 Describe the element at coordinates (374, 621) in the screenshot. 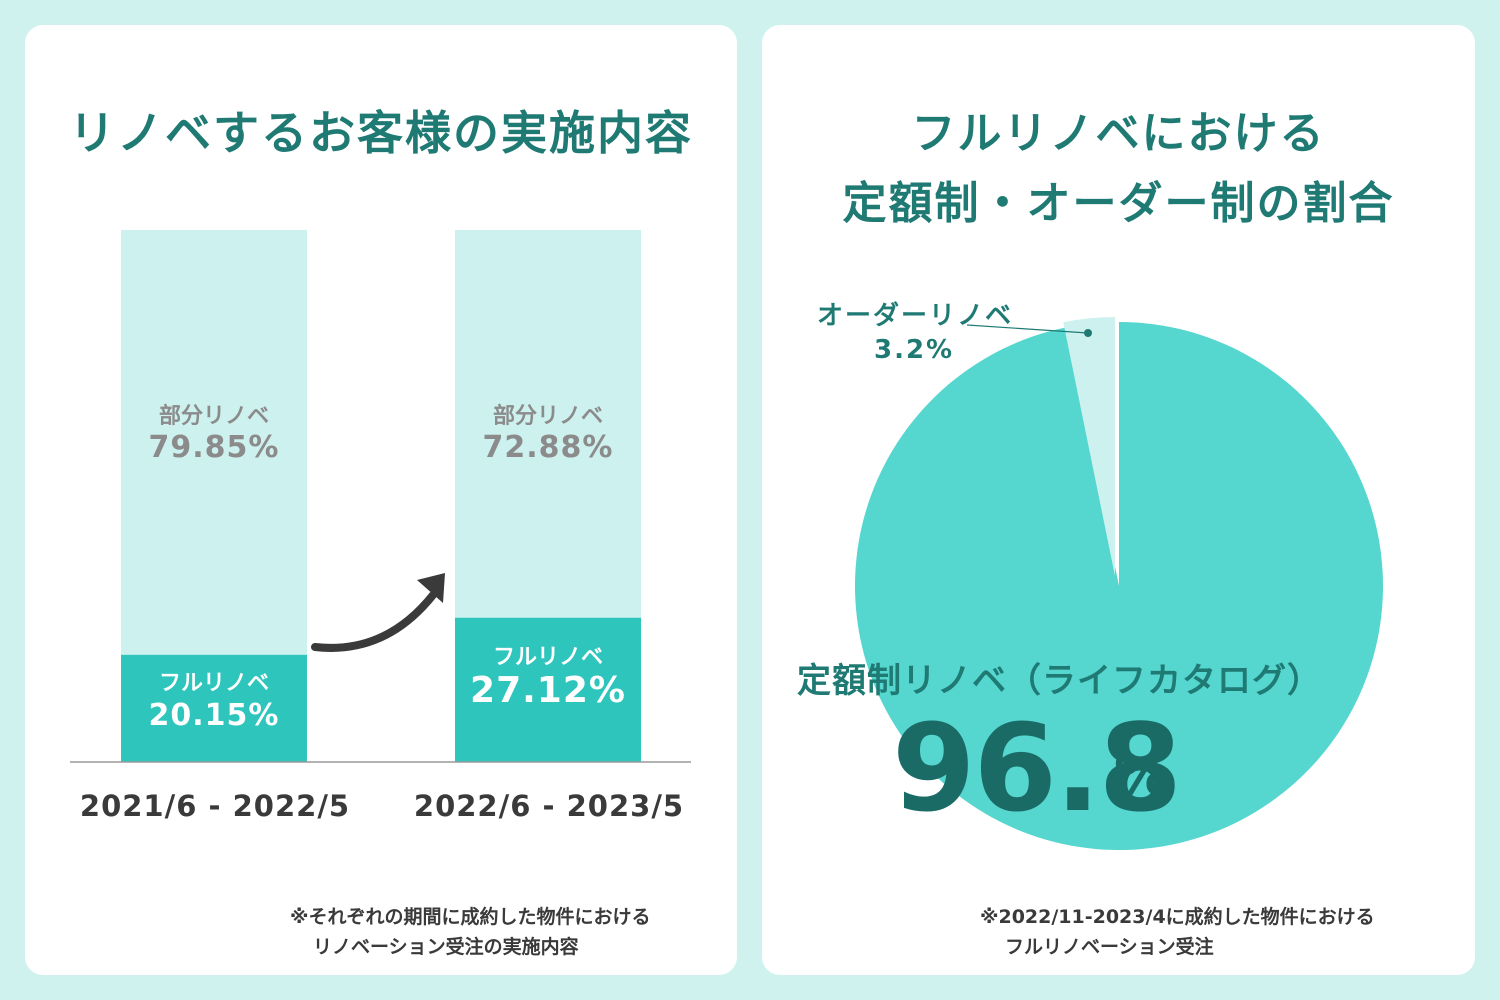

I see `growth-arrow-icon` at that location.